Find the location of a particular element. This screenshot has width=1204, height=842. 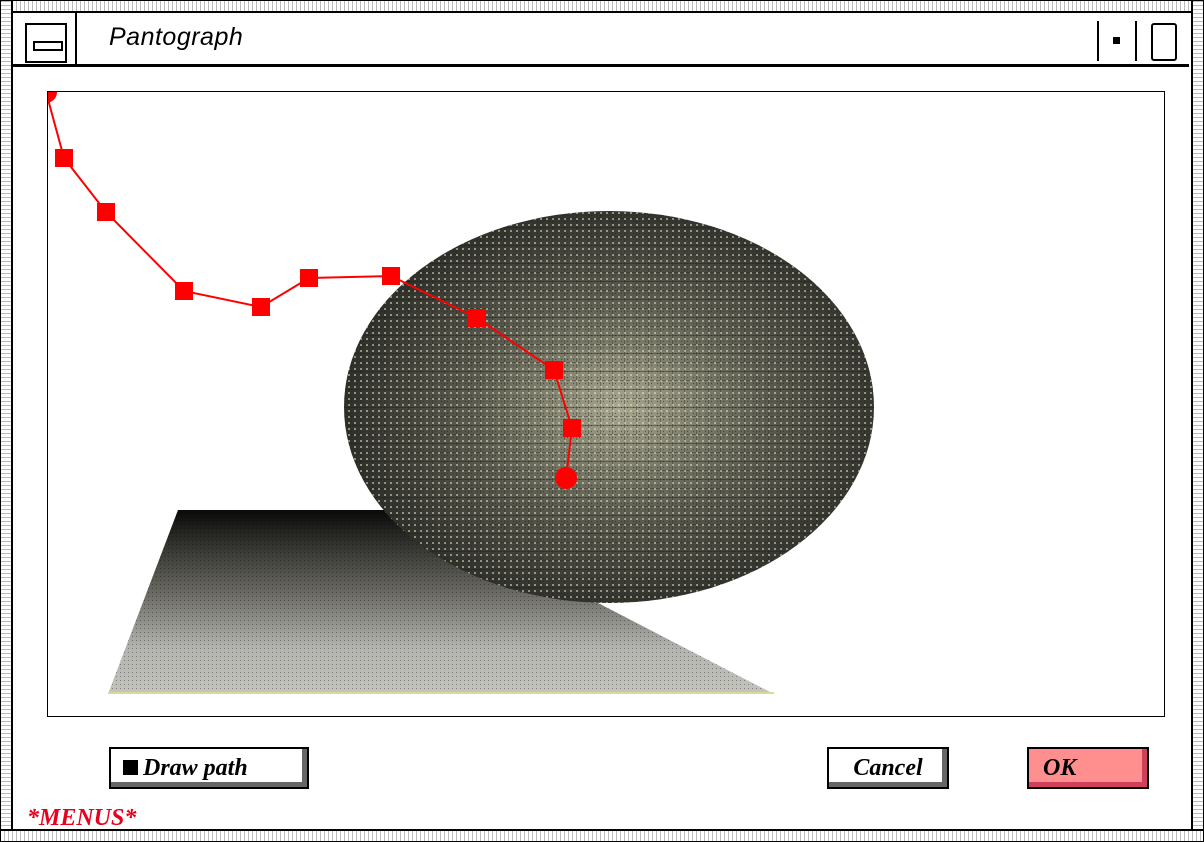

window-menu-button is located at coordinates (46, 43).